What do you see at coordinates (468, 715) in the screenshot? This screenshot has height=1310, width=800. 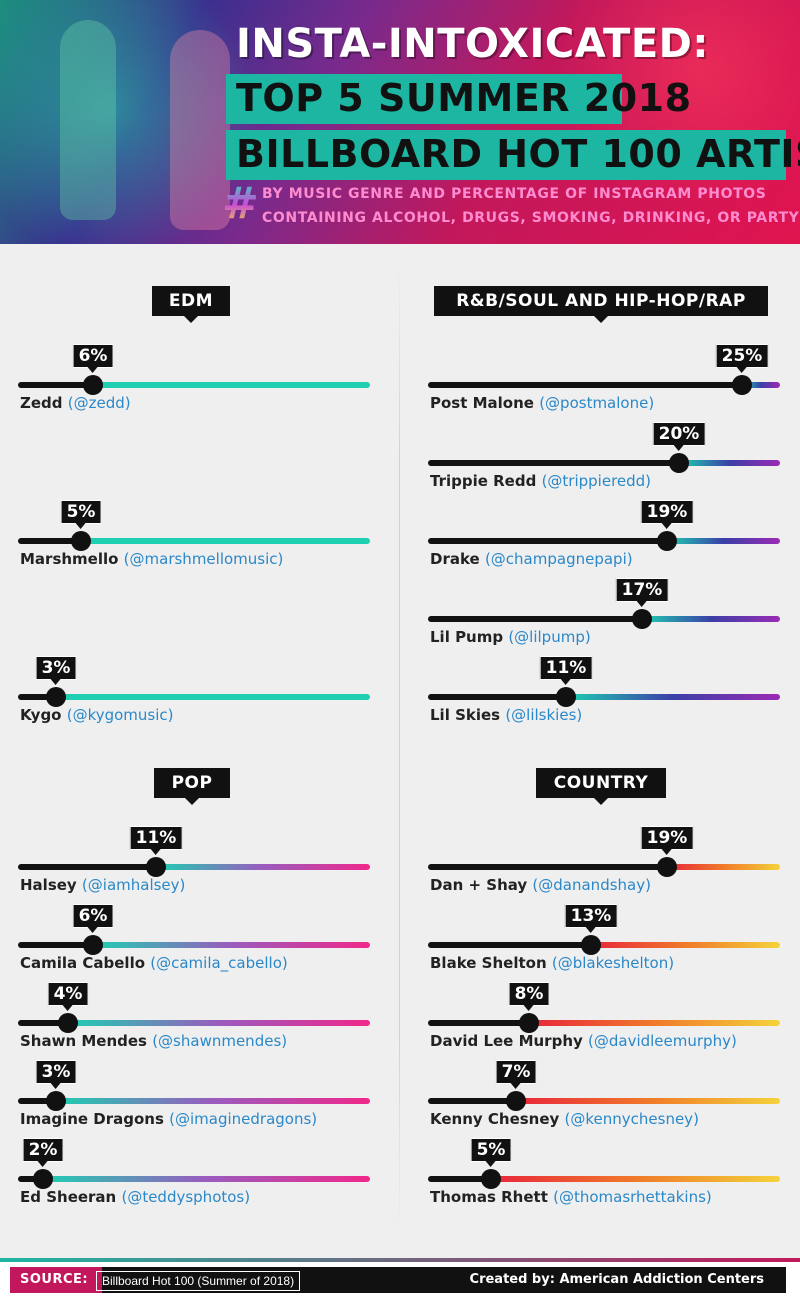 I see `artist-name: Lil Skies` at bounding box center [468, 715].